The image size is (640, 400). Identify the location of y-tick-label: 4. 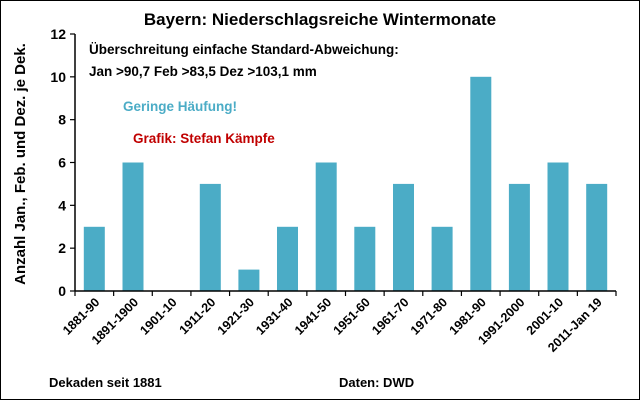
(62, 205).